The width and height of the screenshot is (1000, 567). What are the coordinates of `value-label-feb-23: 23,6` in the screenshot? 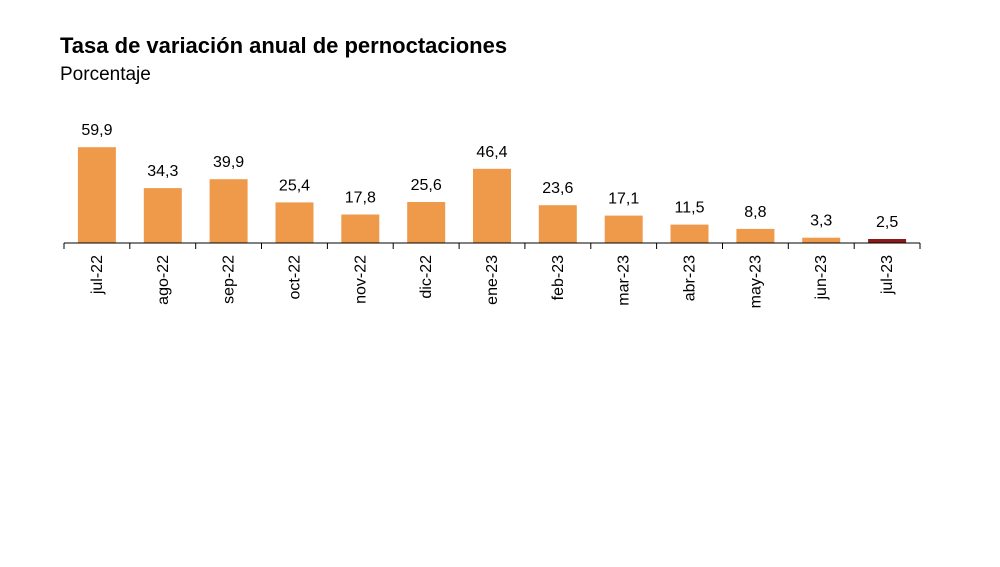 It's located at (557, 188).